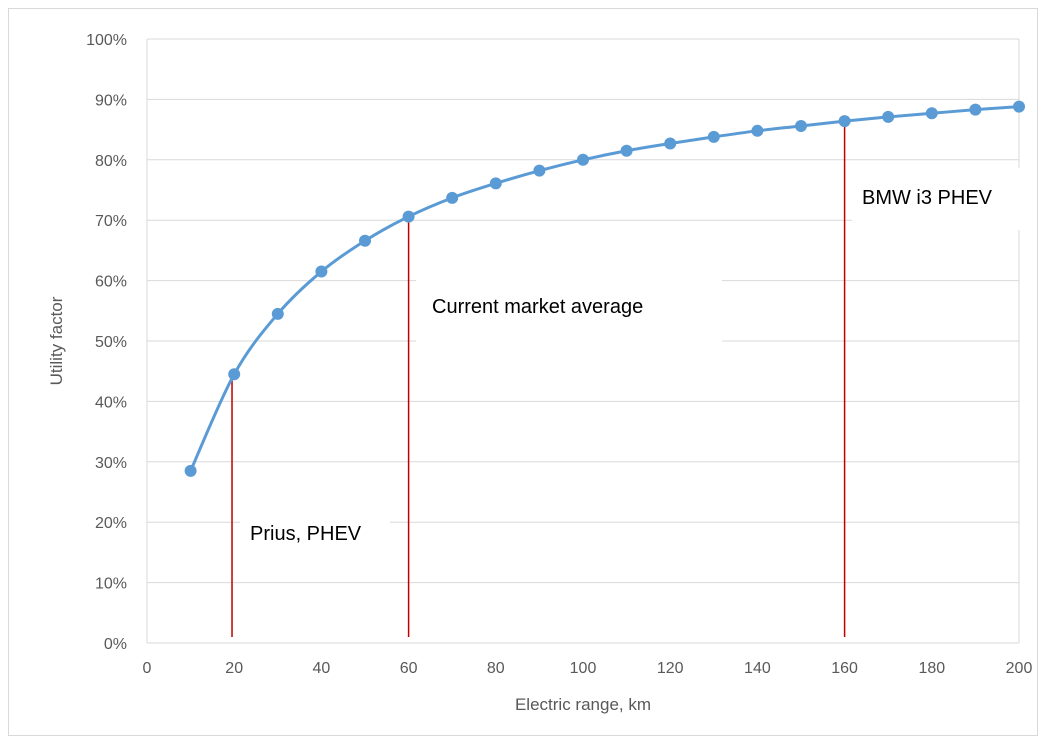  I want to click on y-tick-label: 50%, so click(111, 342).